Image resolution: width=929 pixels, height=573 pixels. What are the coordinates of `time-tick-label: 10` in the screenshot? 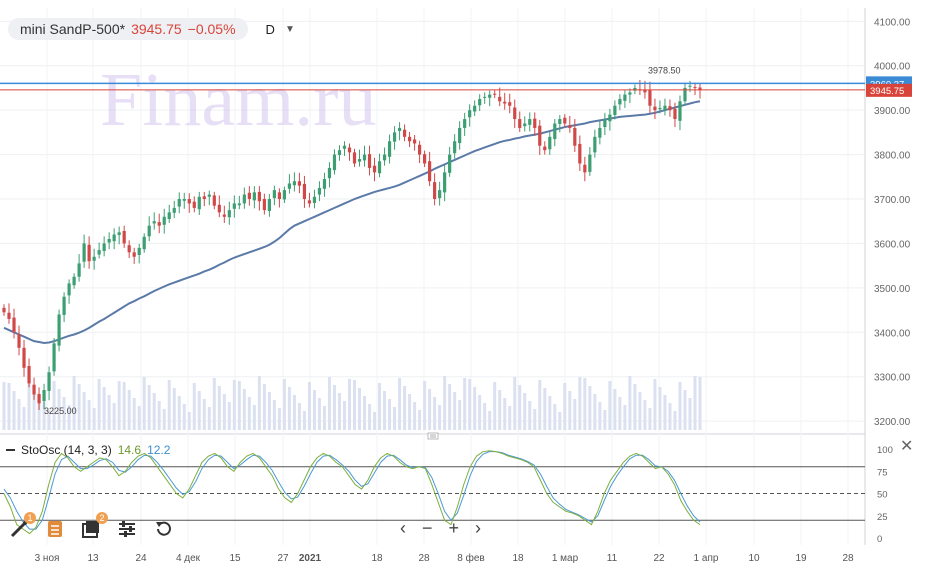 It's located at (754, 558).